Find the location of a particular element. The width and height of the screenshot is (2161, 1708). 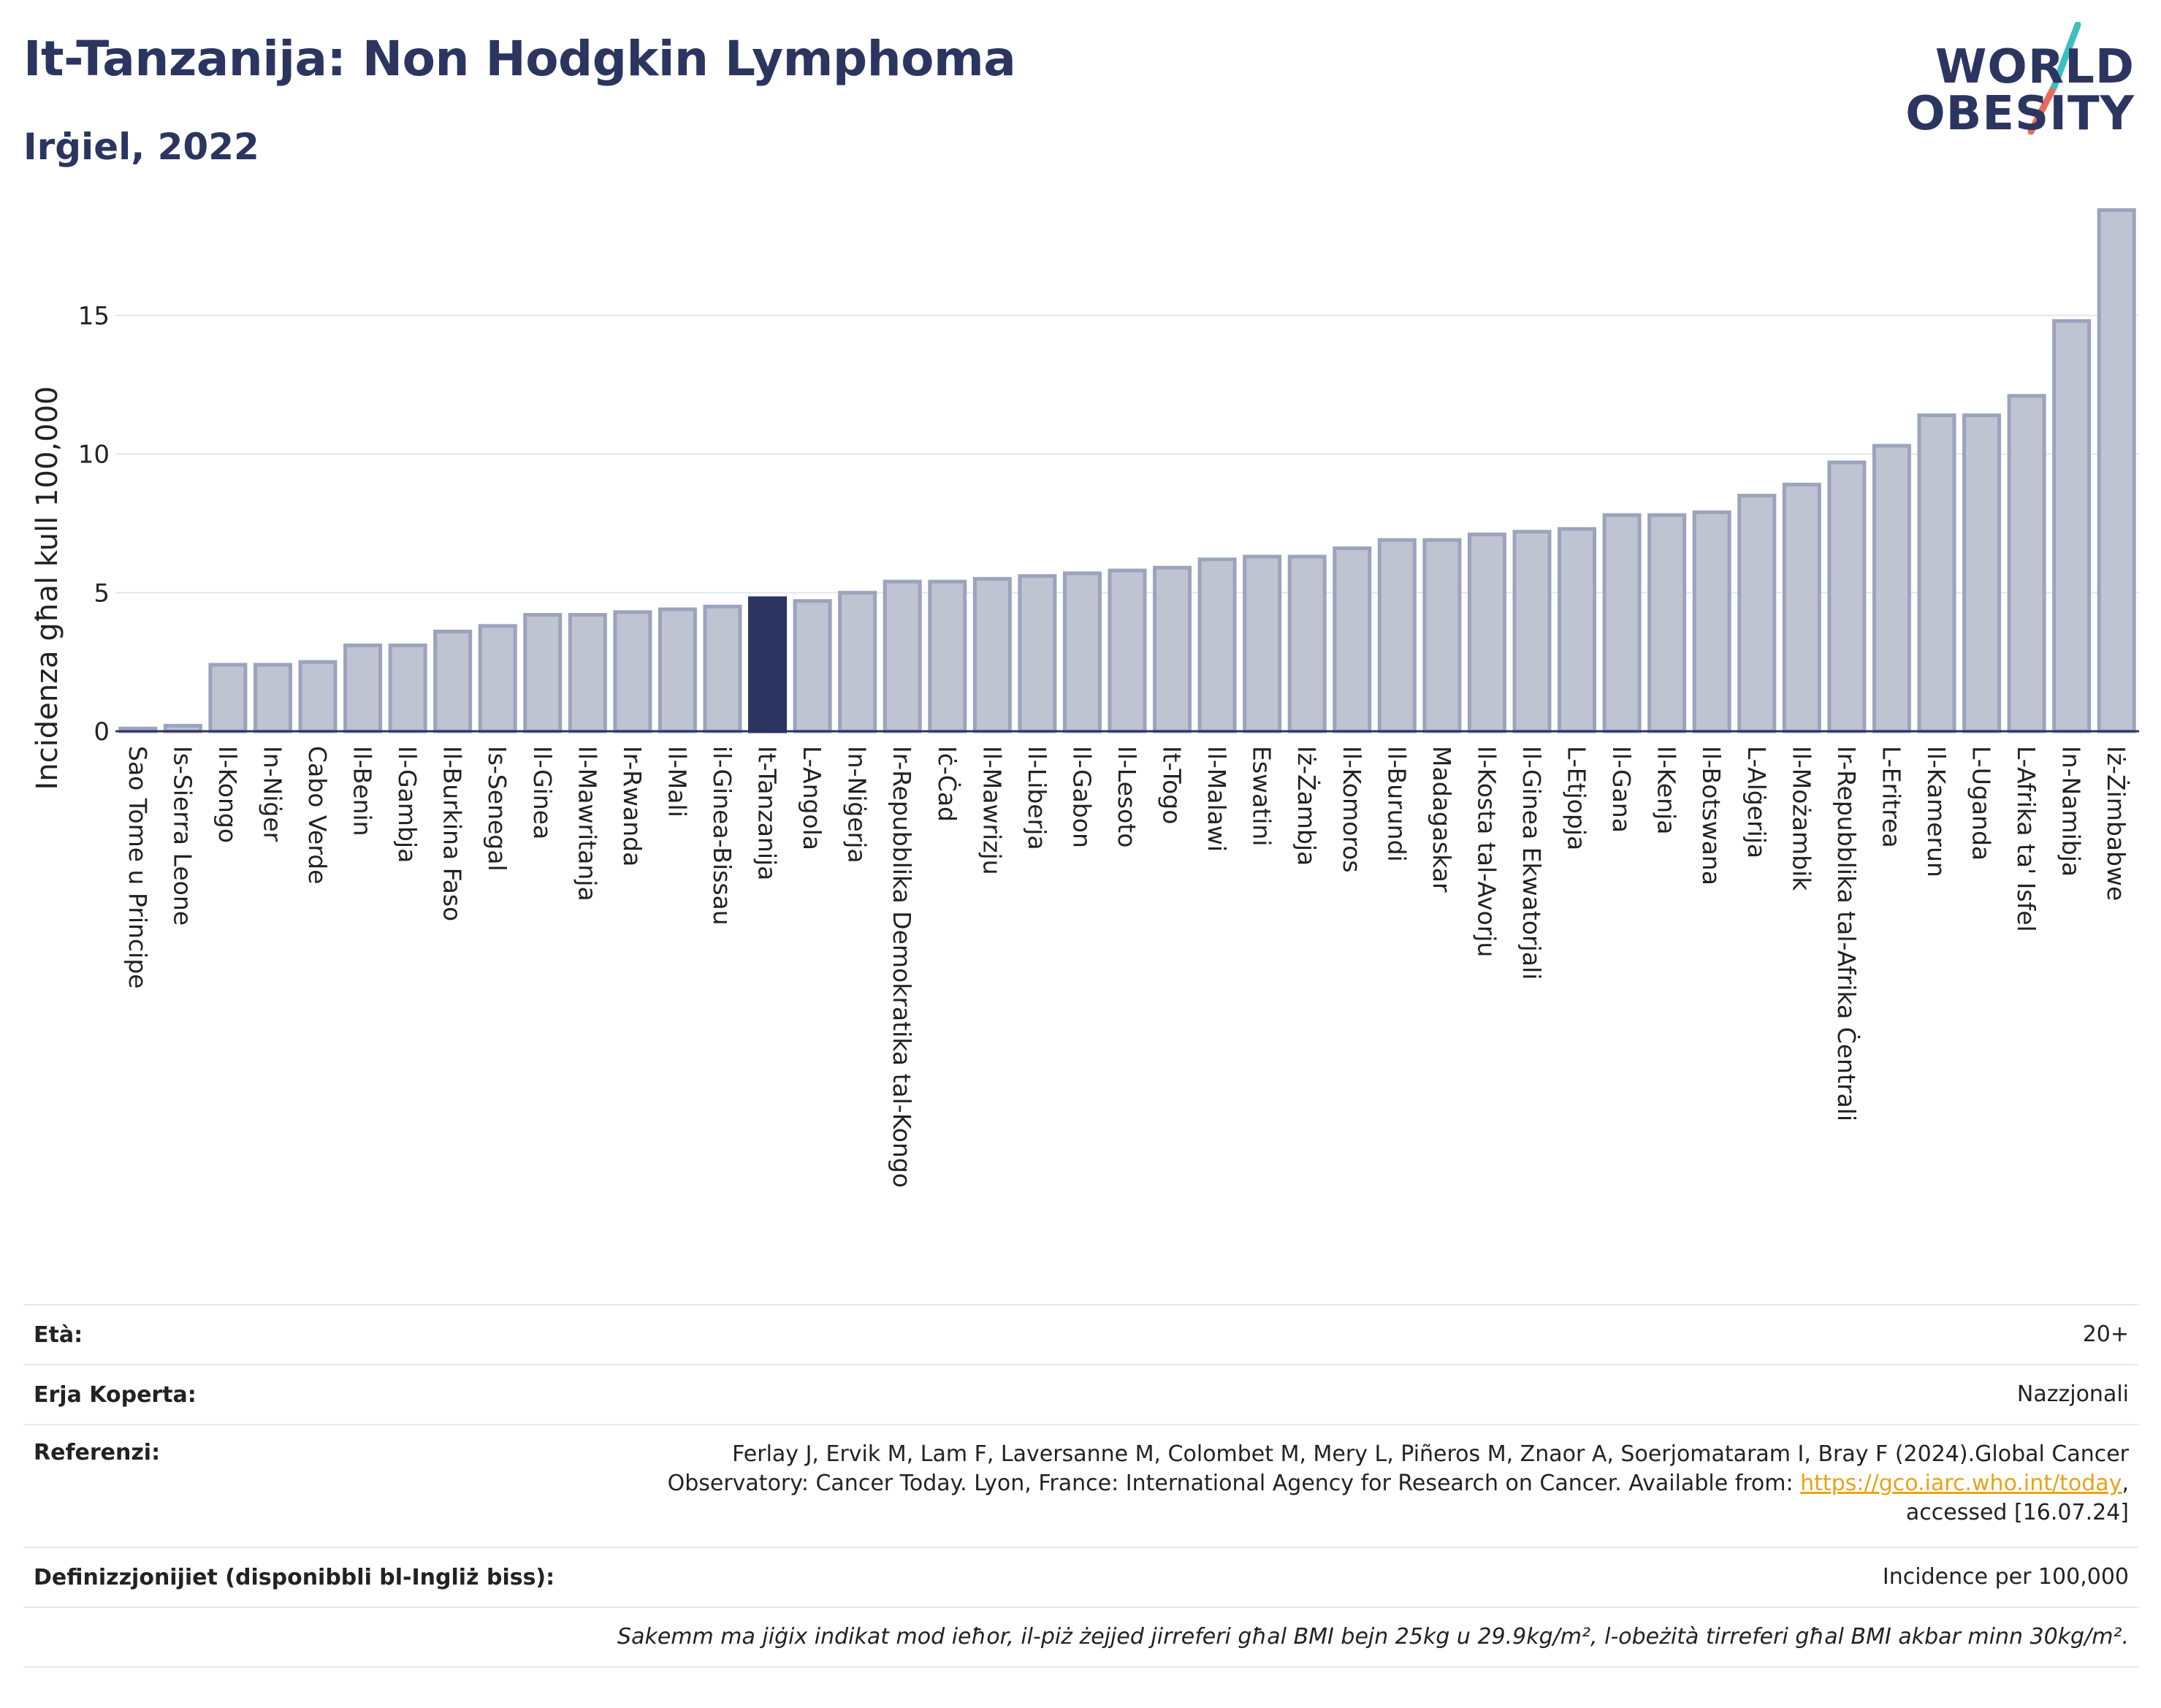

category-label: Iż-Żimbabwe is located at coordinates (2116, 823).